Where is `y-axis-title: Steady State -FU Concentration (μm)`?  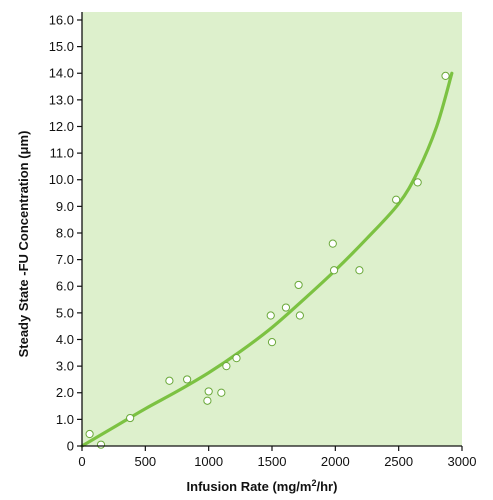
y-axis-title: Steady State -FU Concentration (μm) is located at coordinates (23, 244).